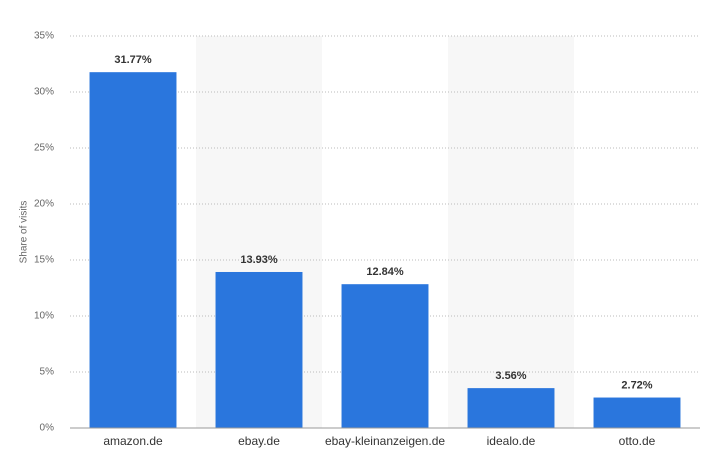 This screenshot has height=465, width=710. I want to click on y-tick-label: 10%, so click(44, 316).